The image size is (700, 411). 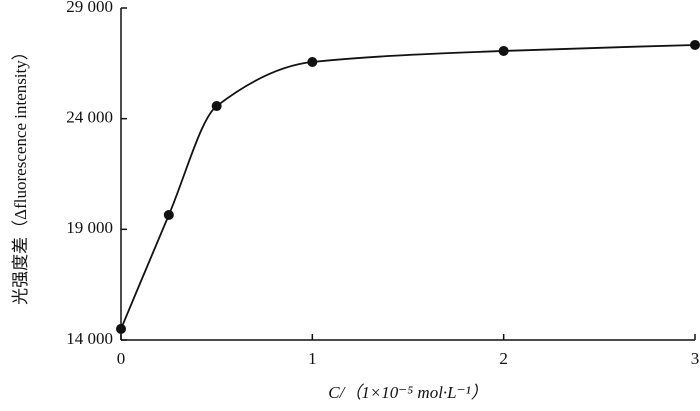 What do you see at coordinates (312, 358) in the screenshot?
I see `x-tick-label: 1` at bounding box center [312, 358].